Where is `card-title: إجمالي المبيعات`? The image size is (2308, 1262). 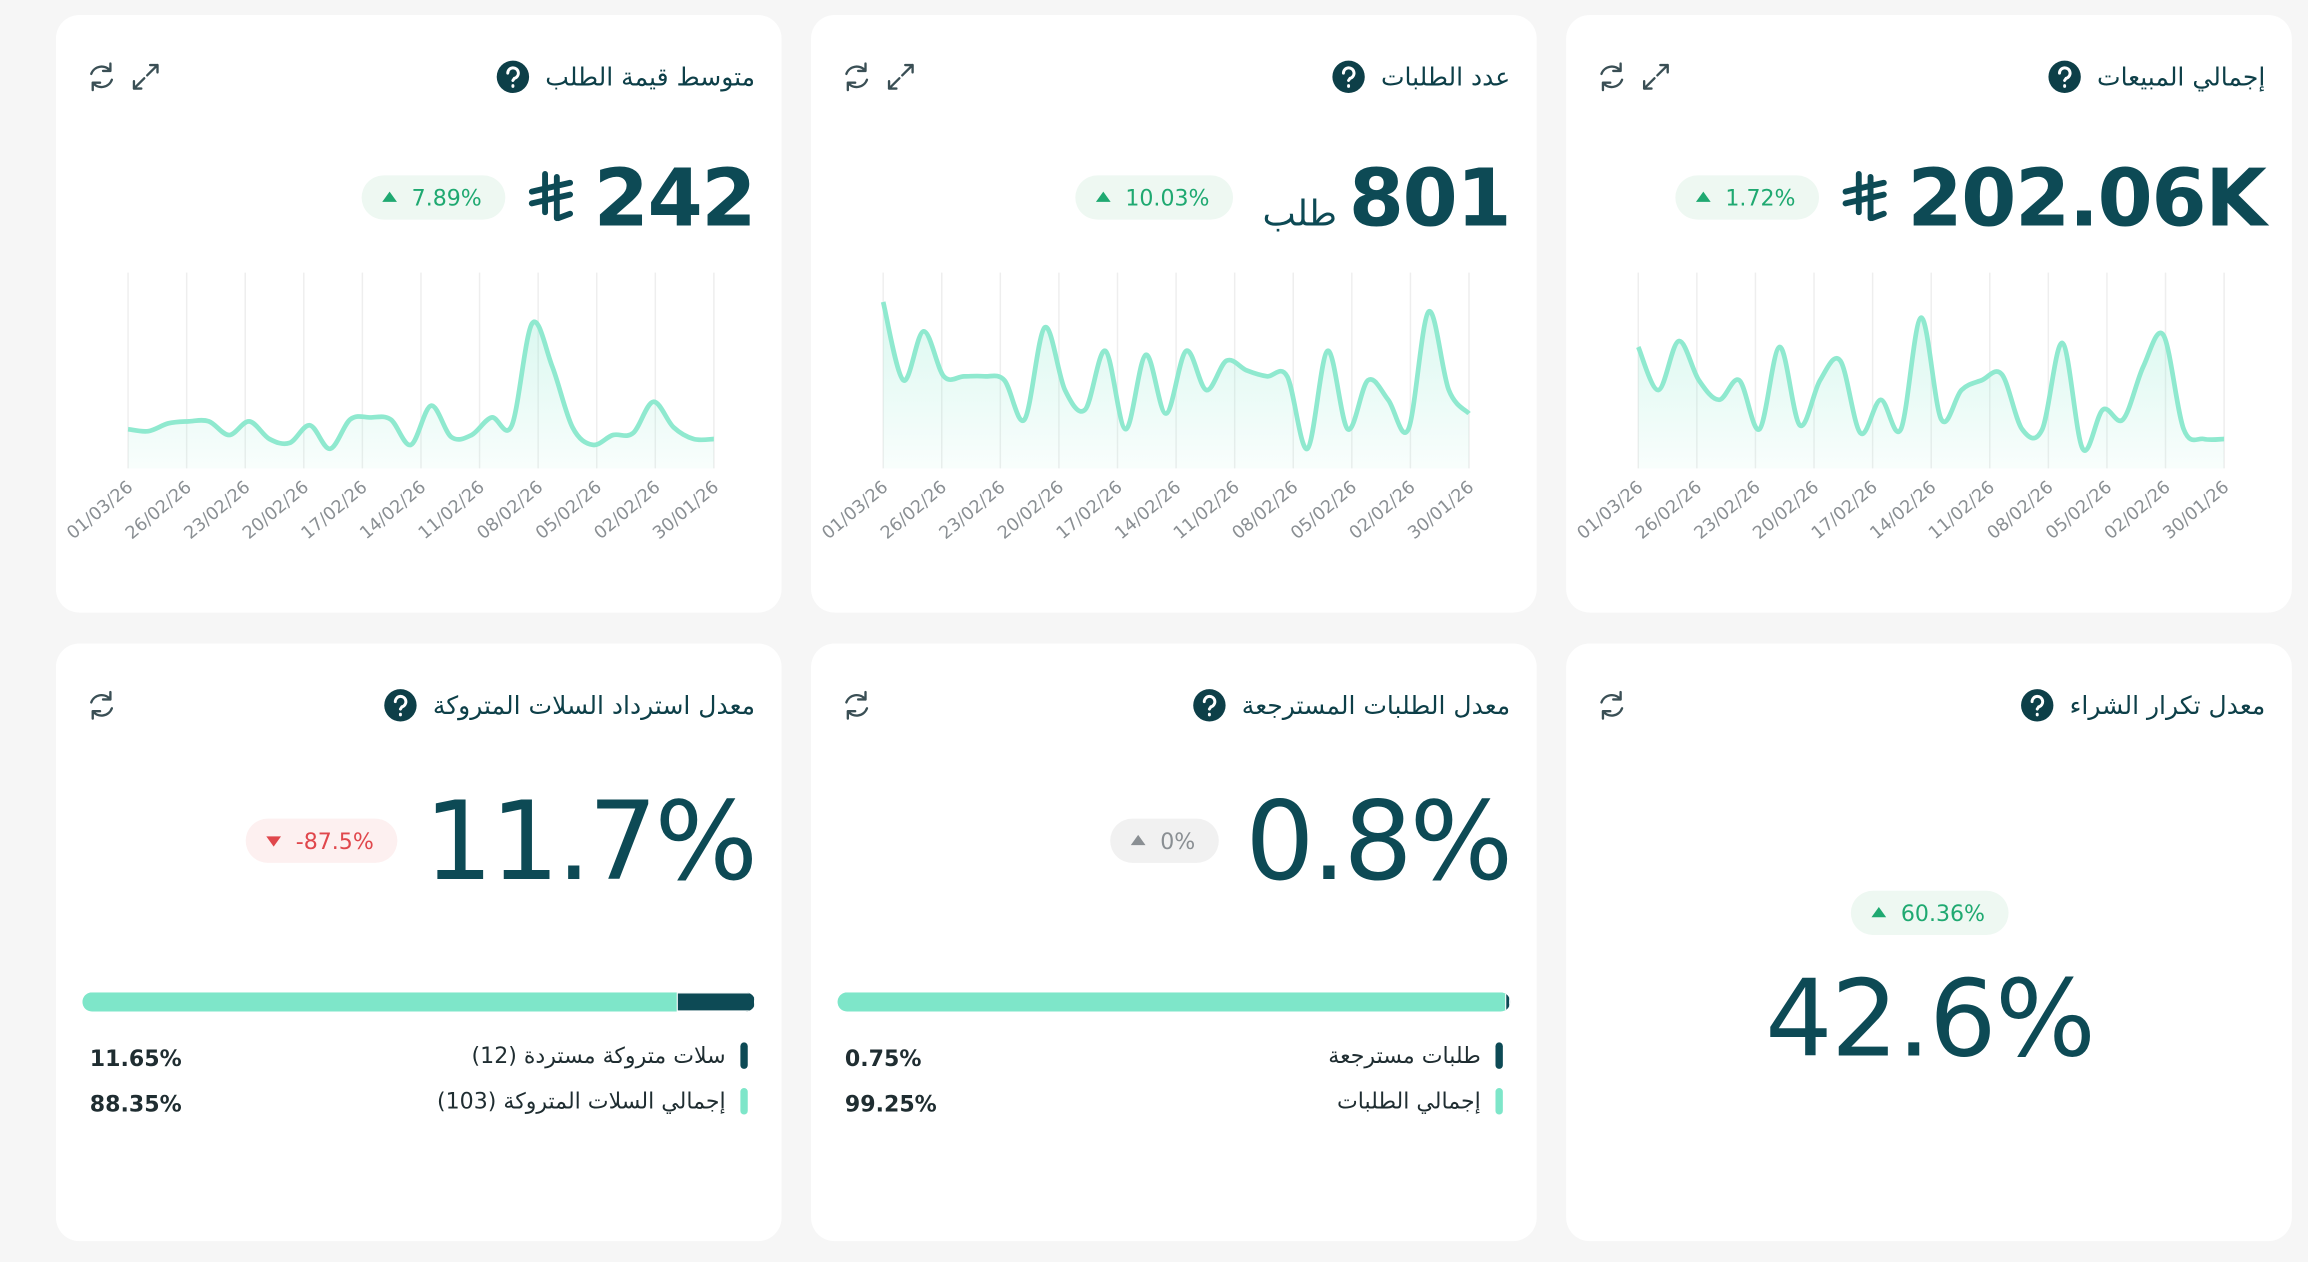
card-title: إجمالي المبيعات is located at coordinates (2181, 78).